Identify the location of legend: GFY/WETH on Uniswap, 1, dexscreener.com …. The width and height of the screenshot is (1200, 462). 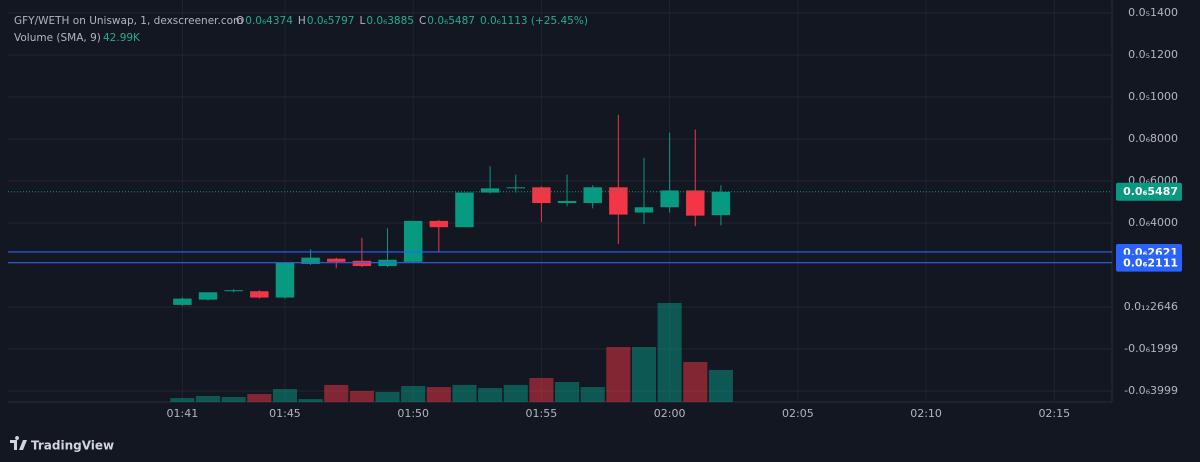
(301, 29).